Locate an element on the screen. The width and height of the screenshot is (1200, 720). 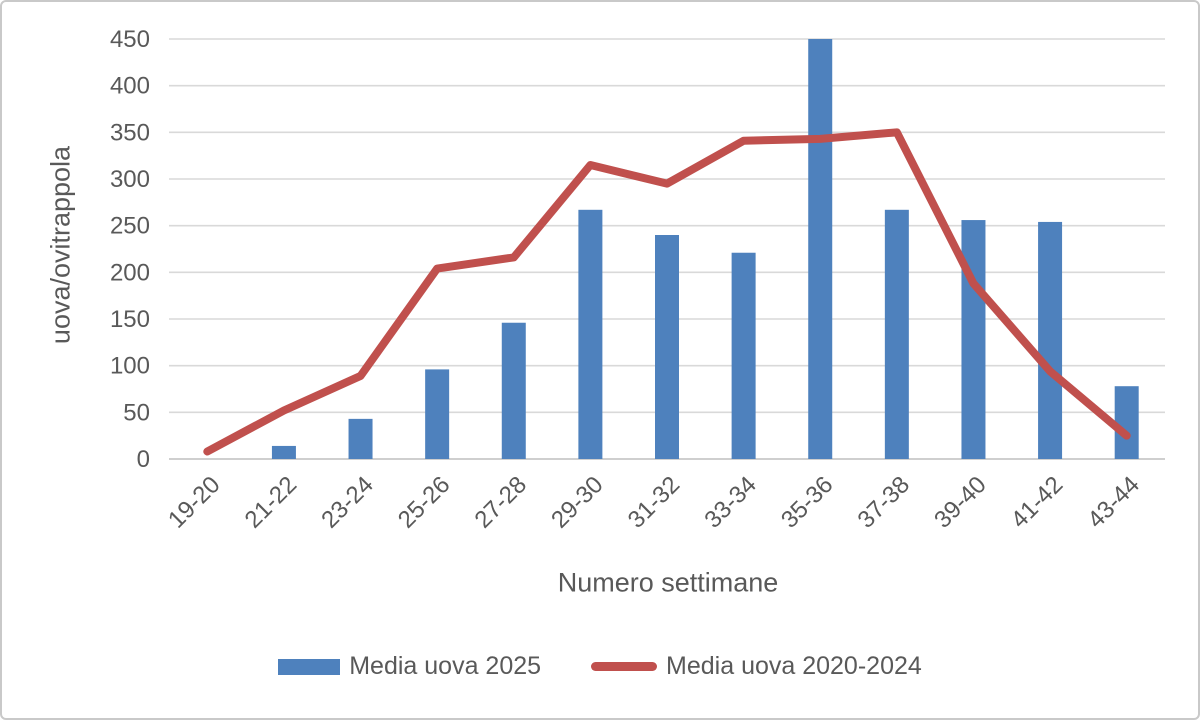
y-tick-label: 350 is located at coordinates (130, 132).